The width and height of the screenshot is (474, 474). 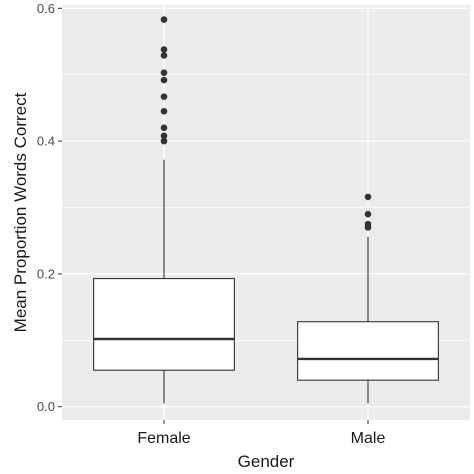 I want to click on y-tick-label: 0.6, so click(x=46, y=8).